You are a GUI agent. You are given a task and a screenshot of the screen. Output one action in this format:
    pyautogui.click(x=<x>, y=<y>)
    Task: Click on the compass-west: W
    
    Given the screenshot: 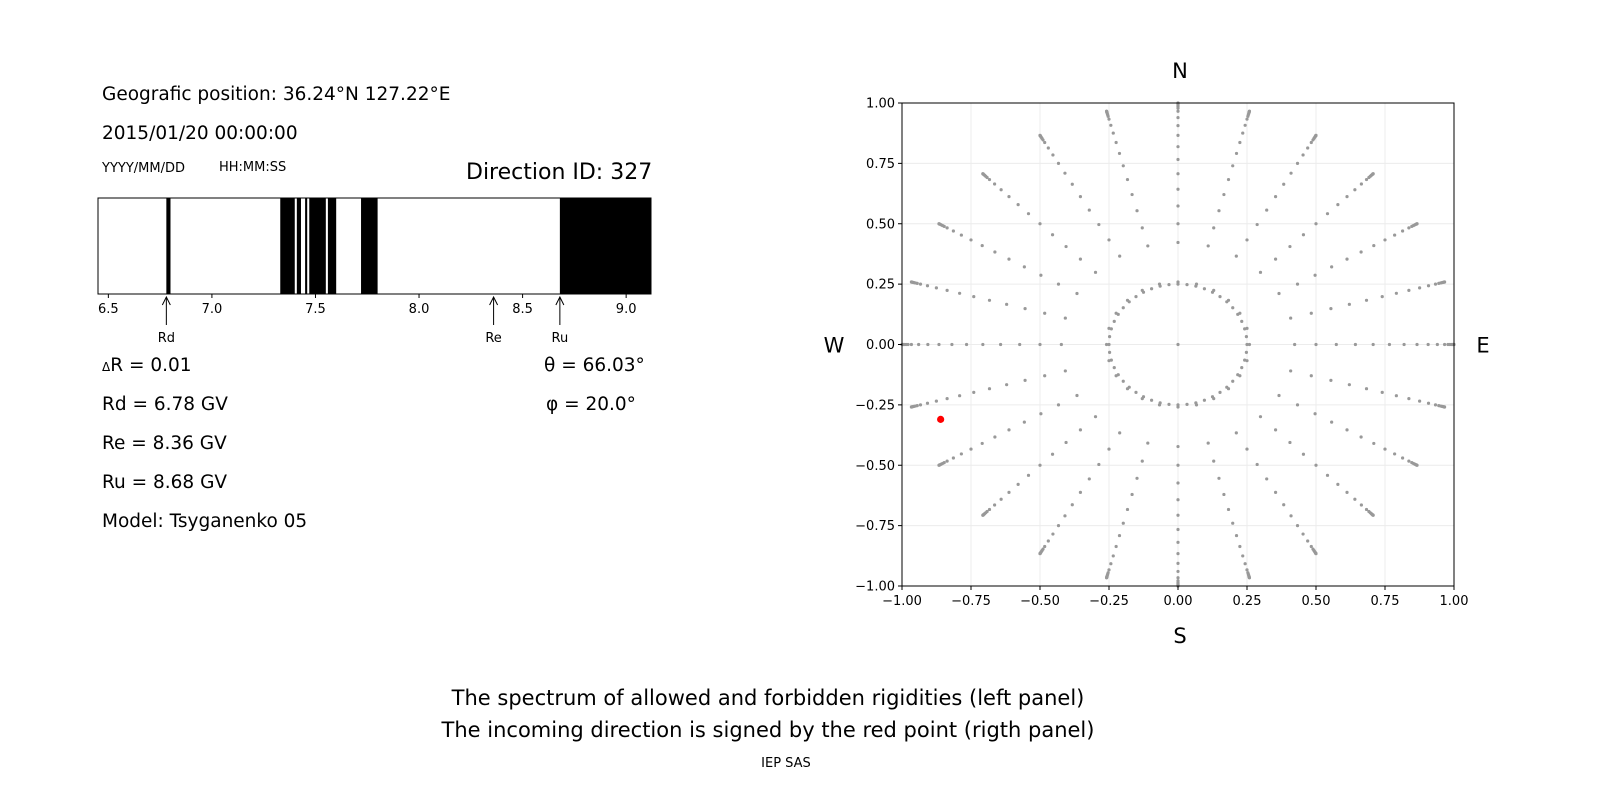 What is the action you would take?
    pyautogui.click(x=834, y=346)
    